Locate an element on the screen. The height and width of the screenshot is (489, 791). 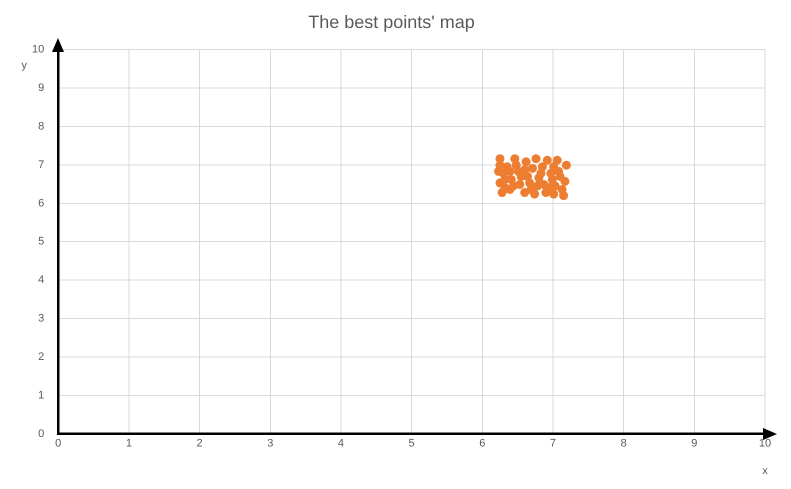
y-tick-label: 0 is located at coordinates (41, 434).